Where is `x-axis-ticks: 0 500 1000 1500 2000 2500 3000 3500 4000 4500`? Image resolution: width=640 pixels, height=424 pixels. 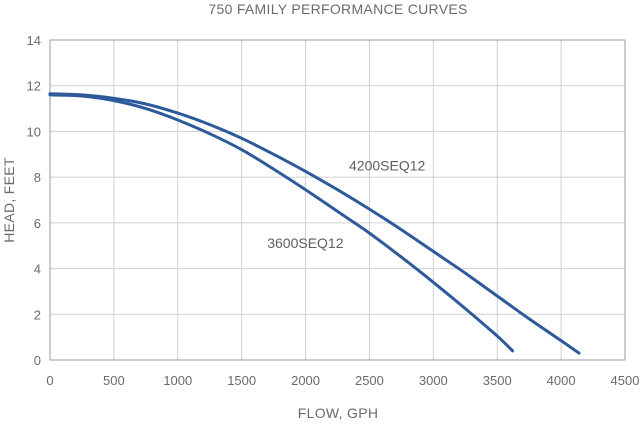
x-axis-ticks: 0 500 1000 1500 2000 2500 3000 3500 4000 4500 is located at coordinates (342, 380).